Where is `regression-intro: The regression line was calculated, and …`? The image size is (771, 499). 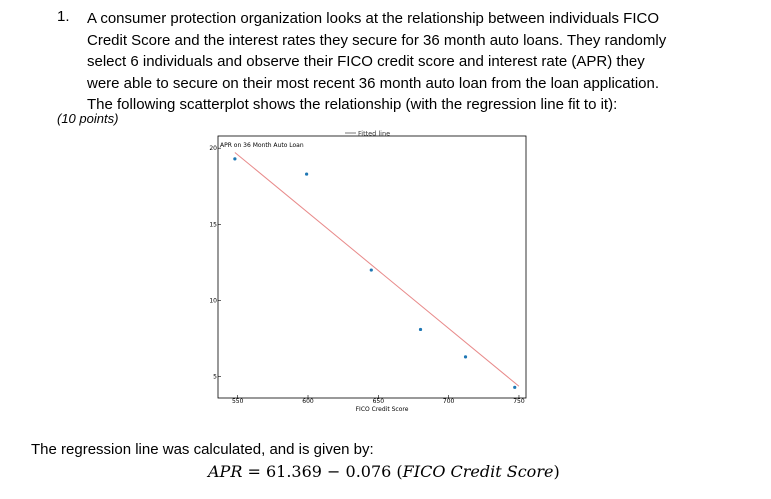
regression-intro: The regression line was calculated, and … is located at coordinates (202, 449).